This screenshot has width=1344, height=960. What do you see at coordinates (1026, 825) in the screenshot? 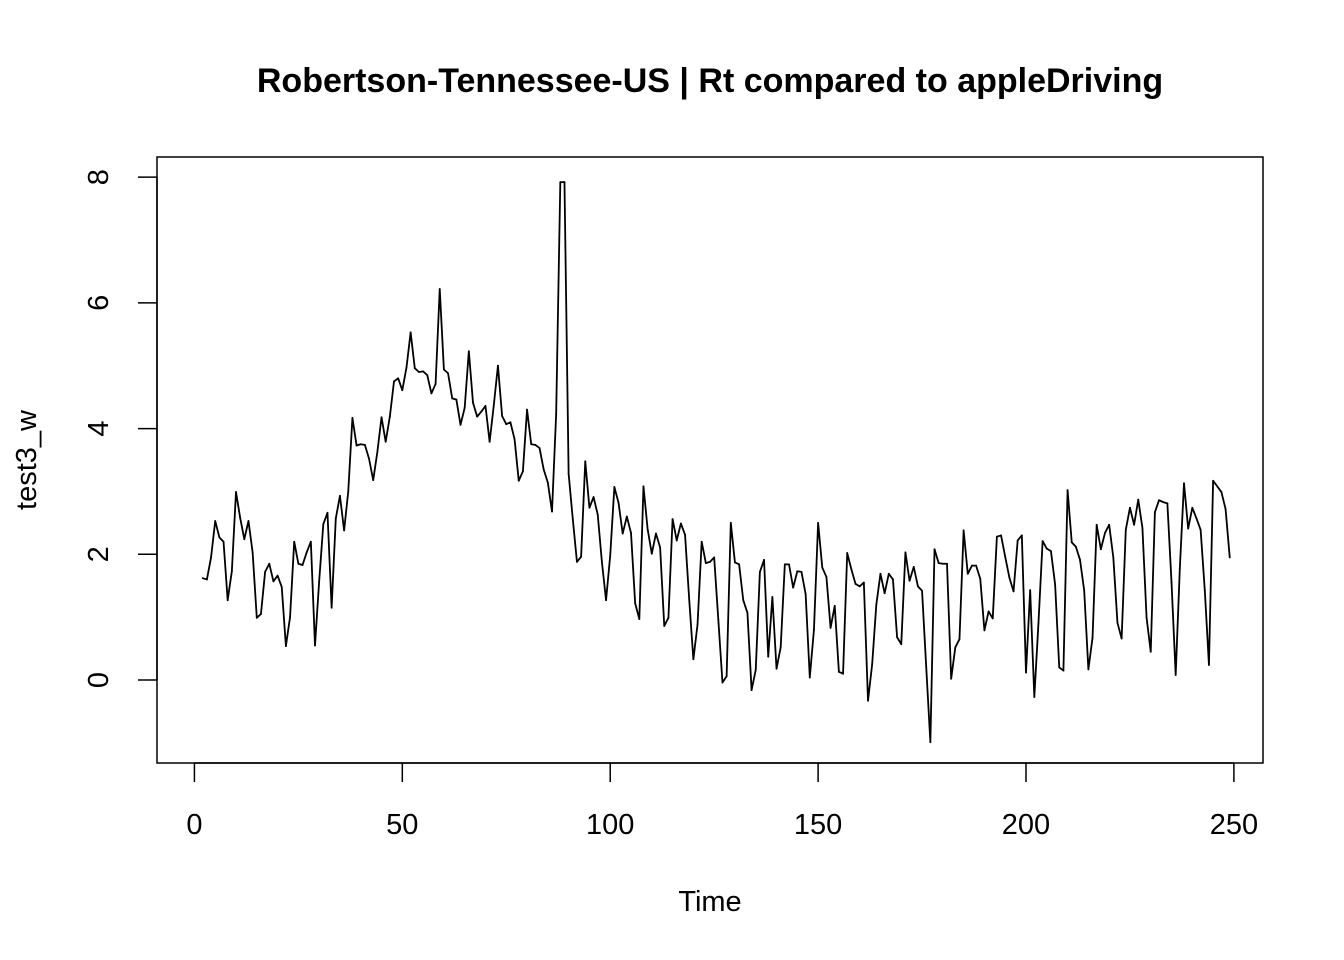
I see `x-tick-label: 200` at bounding box center [1026, 825].